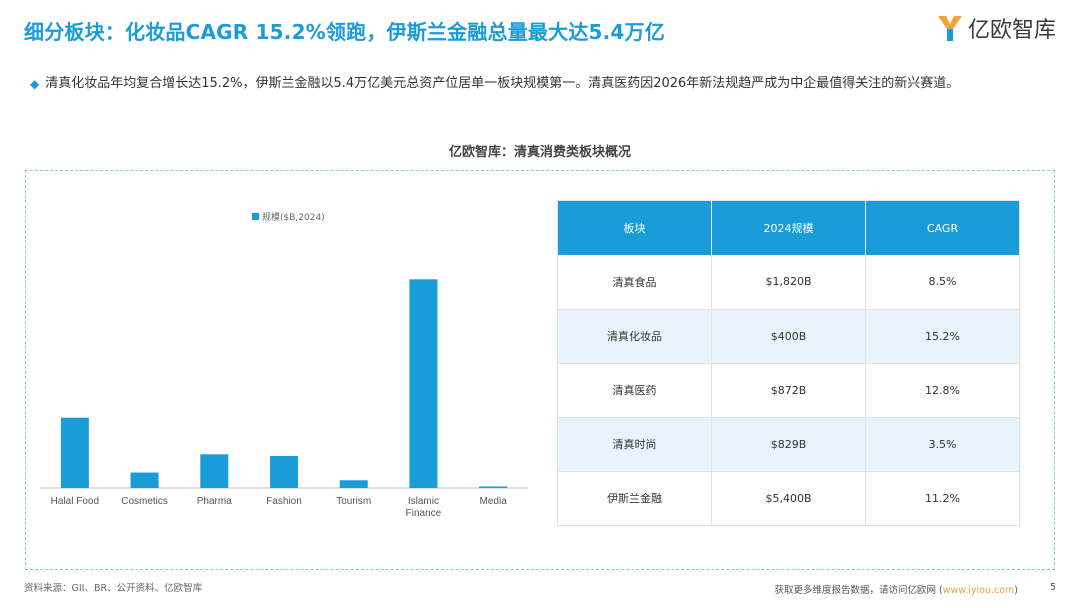 Image resolution: width=1080 pixels, height=608 pixels. I want to click on website-link: www.iyiou.com, so click(978, 590).